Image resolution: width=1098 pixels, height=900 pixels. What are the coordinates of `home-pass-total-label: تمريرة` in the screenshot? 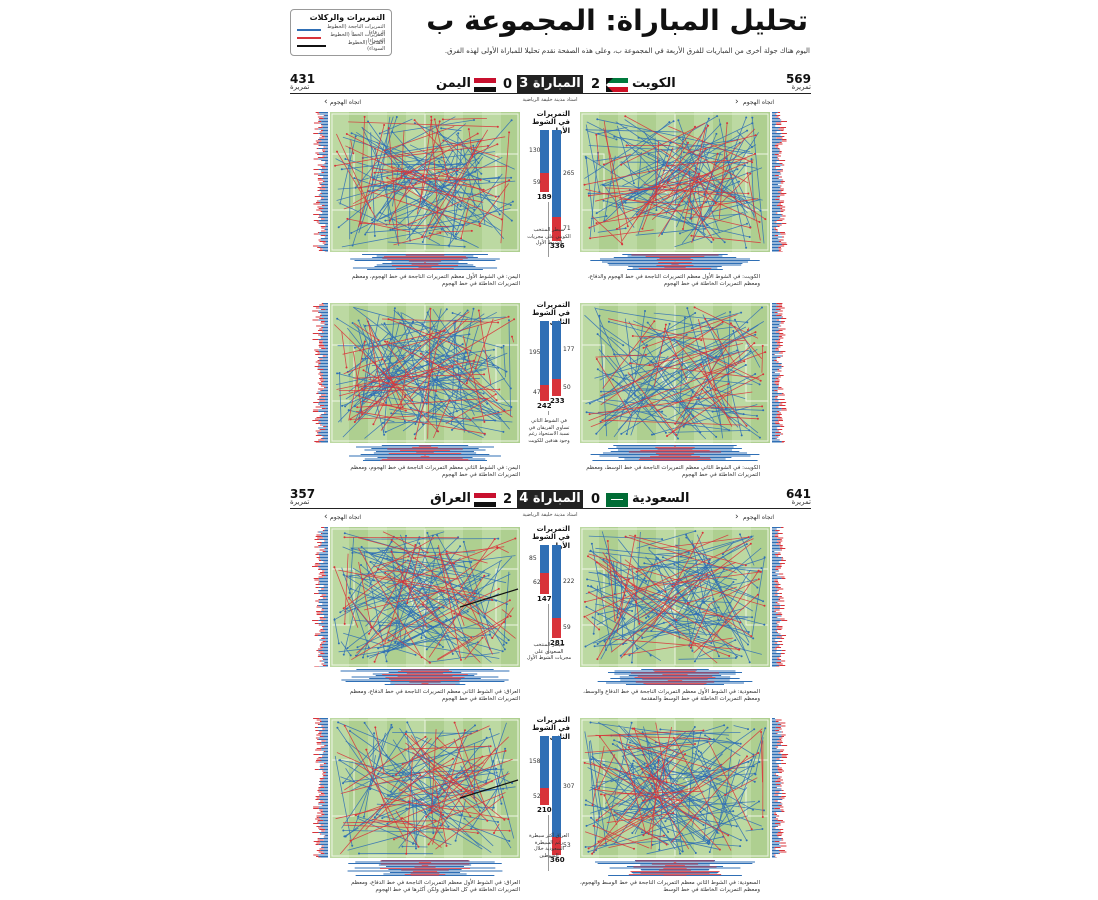 It's located at (801, 502).